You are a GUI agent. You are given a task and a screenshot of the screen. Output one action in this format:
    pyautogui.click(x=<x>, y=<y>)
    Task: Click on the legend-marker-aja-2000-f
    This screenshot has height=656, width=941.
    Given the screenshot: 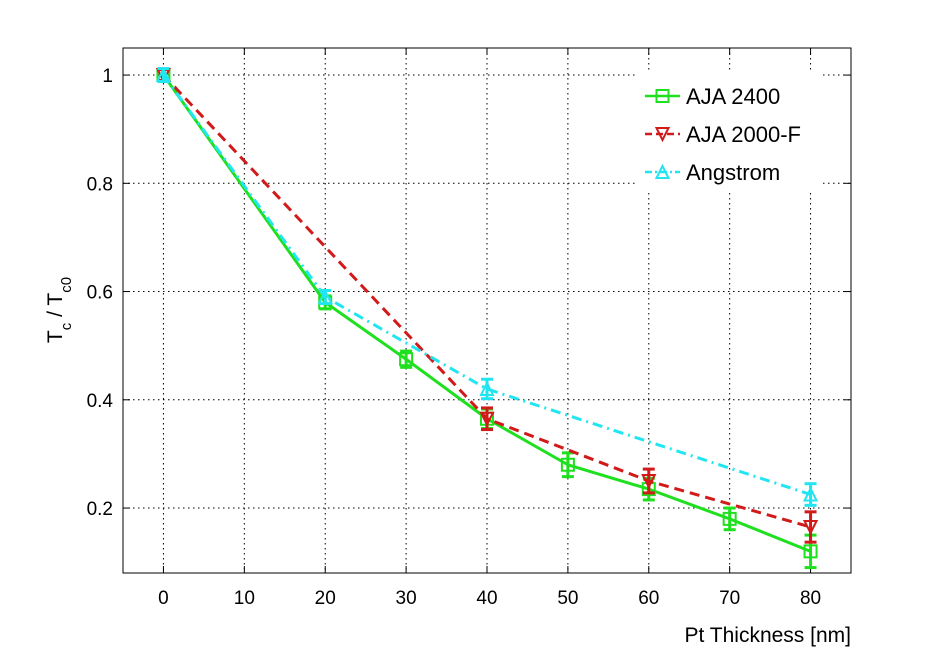 What is the action you would take?
    pyautogui.click(x=662, y=135)
    